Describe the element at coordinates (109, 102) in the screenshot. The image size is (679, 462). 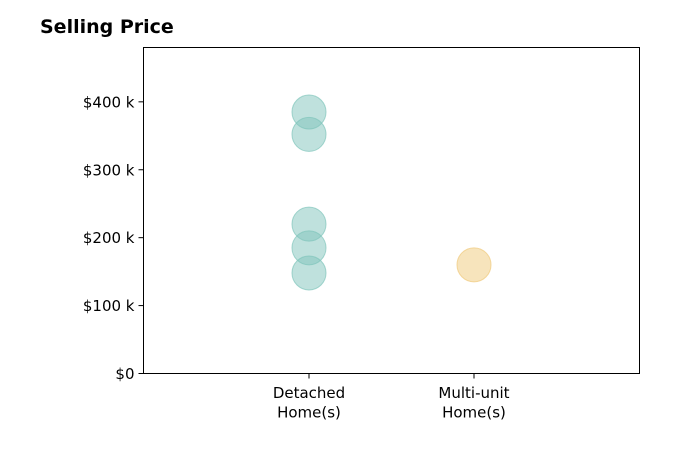
I see `y-tick-label: $400 k` at that location.